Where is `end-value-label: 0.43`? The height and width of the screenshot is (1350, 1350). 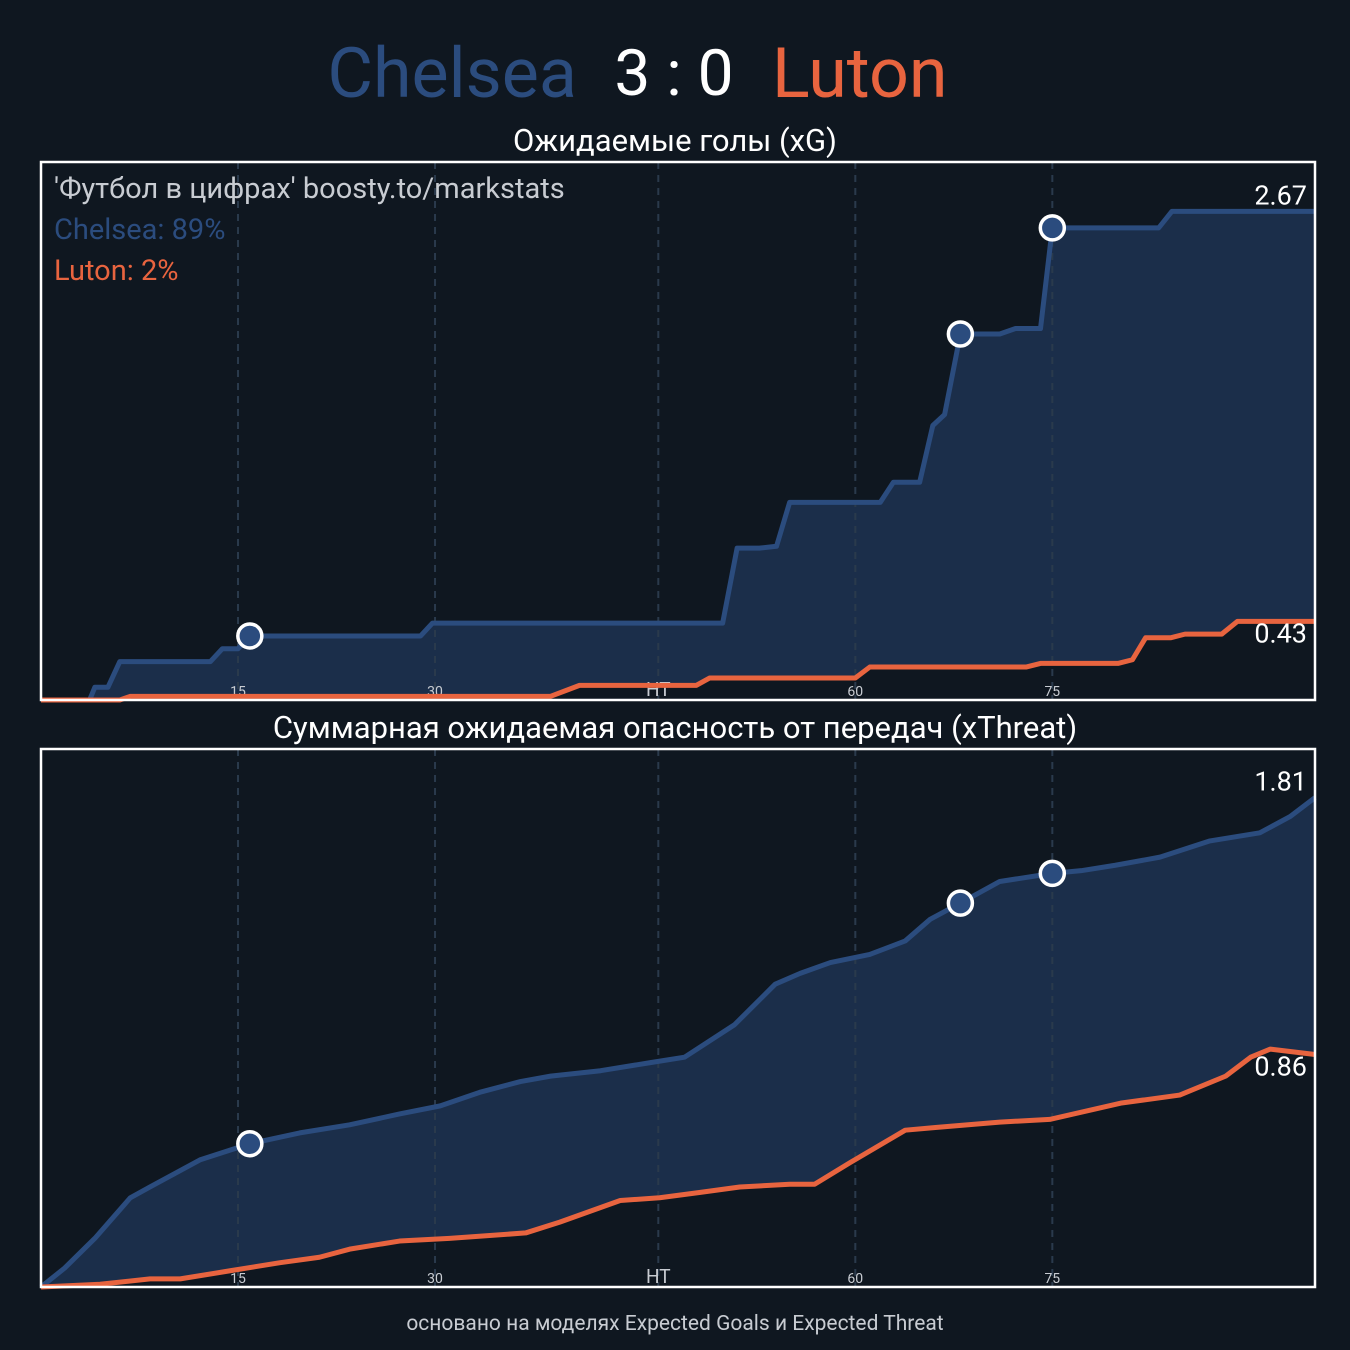 end-value-label: 0.43 is located at coordinates (1280, 633).